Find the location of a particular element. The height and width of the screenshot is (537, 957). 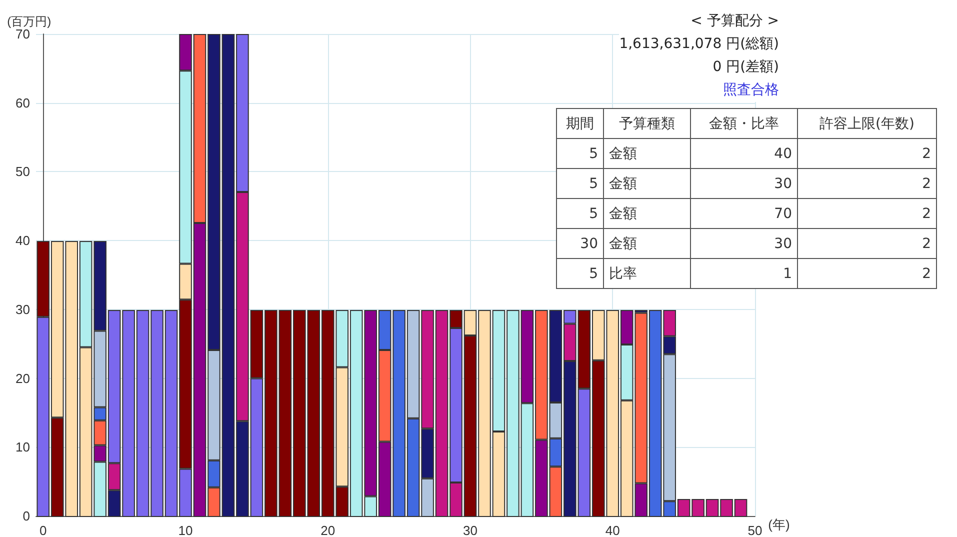

x-tick-label: 10 is located at coordinates (185, 530).